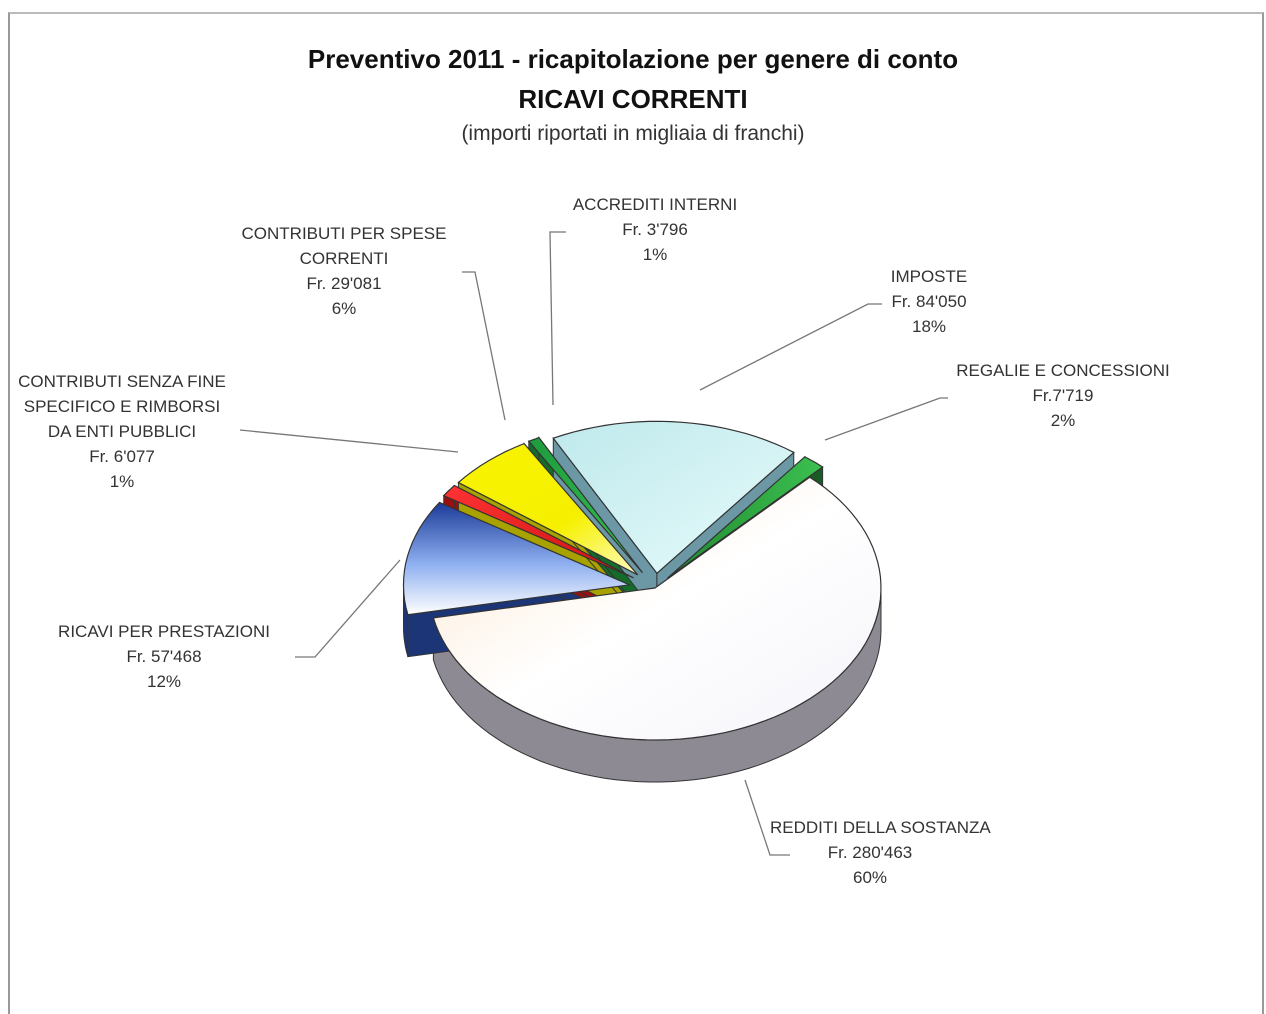 The width and height of the screenshot is (1266, 1014). Describe the element at coordinates (122, 456) in the screenshot. I see `slice-amount: Fr. 6'077` at that location.